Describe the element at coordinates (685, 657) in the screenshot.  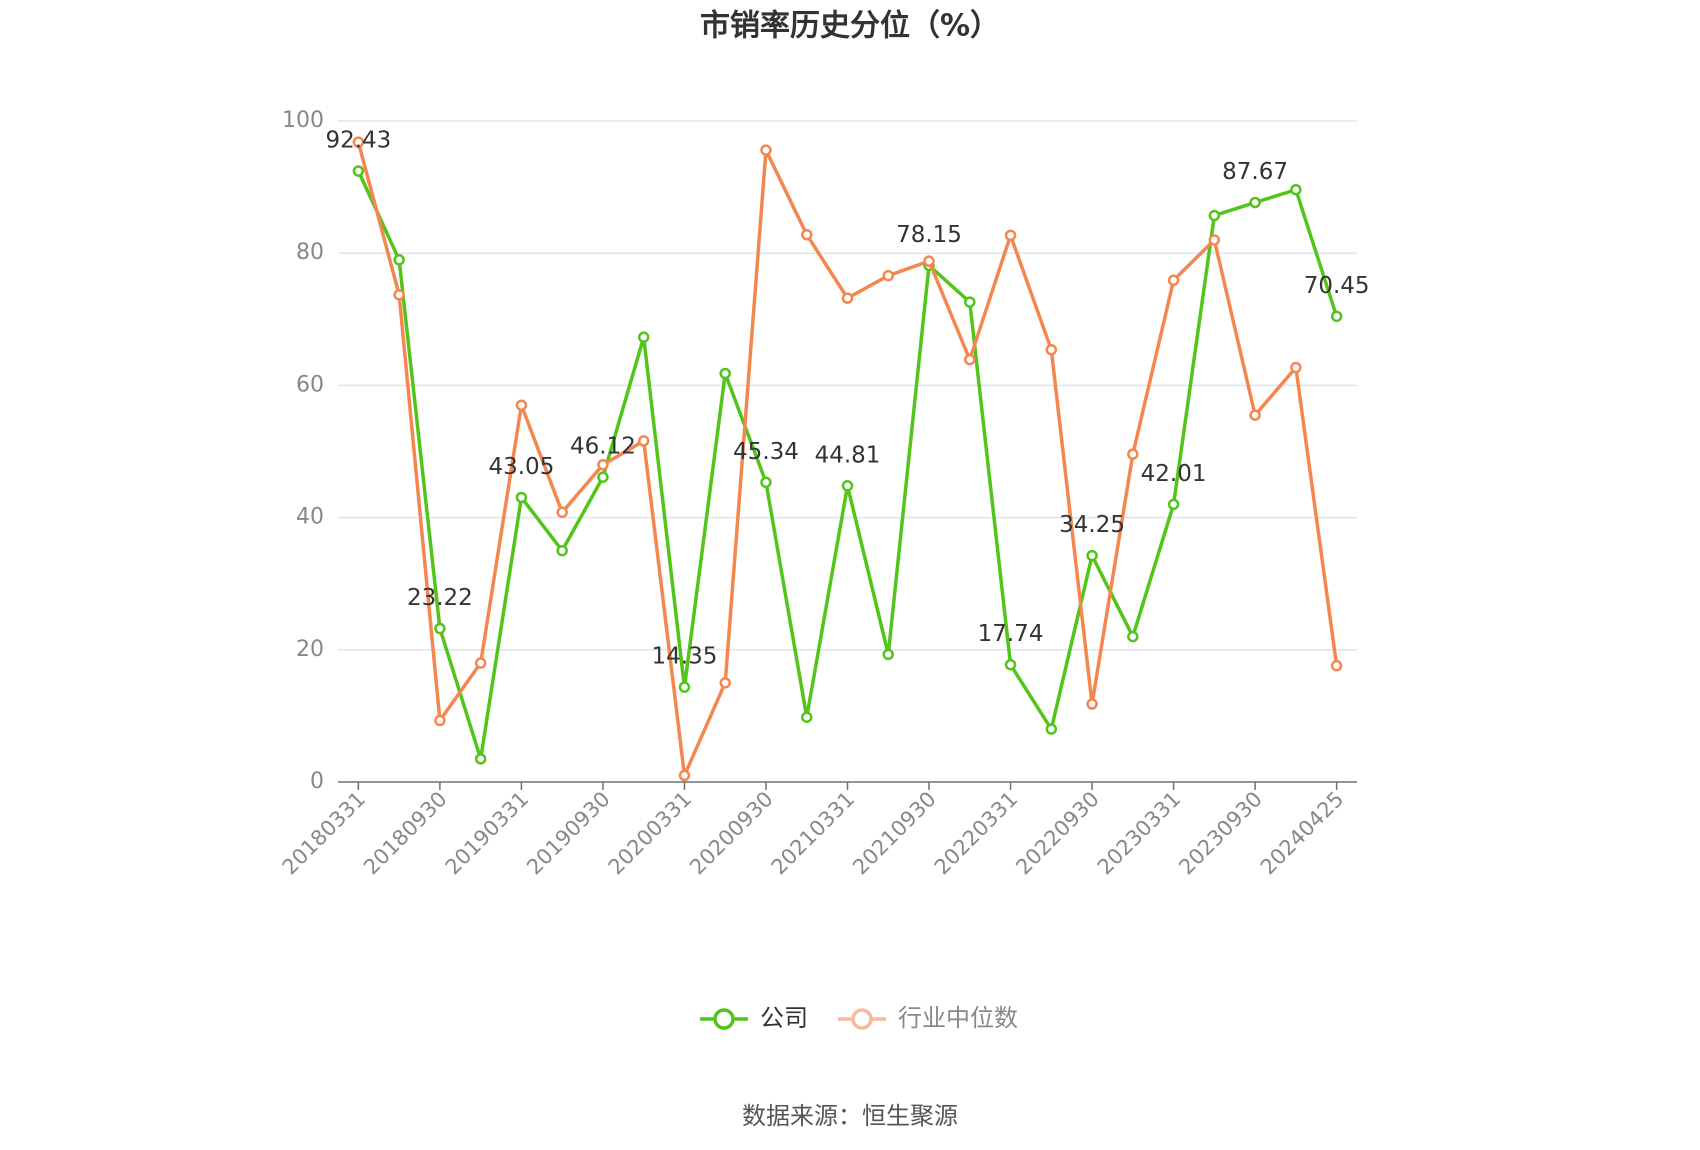
I see `data-label: 14.35` at that location.